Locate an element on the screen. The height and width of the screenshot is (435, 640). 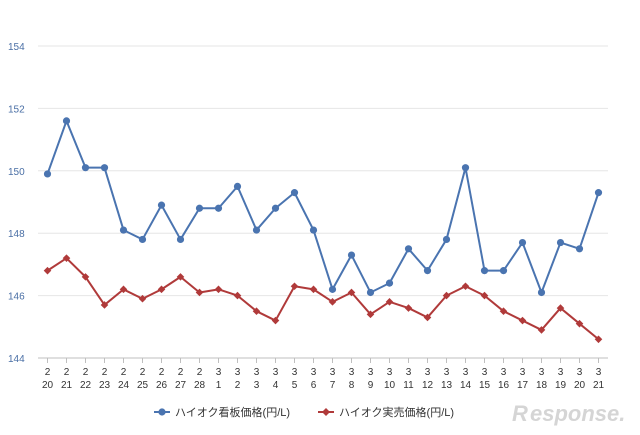
response-watermark: R esponse. is located at coordinates (568, 413).